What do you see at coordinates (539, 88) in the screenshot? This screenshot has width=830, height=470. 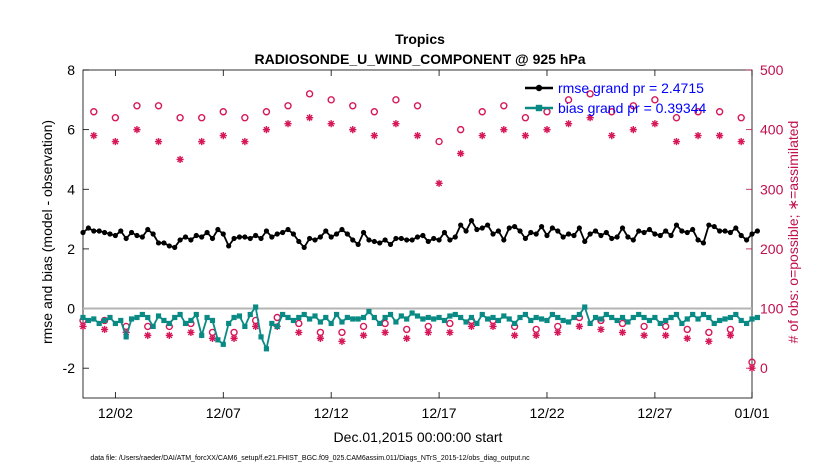 I see `legend-rmse-marker` at bounding box center [539, 88].